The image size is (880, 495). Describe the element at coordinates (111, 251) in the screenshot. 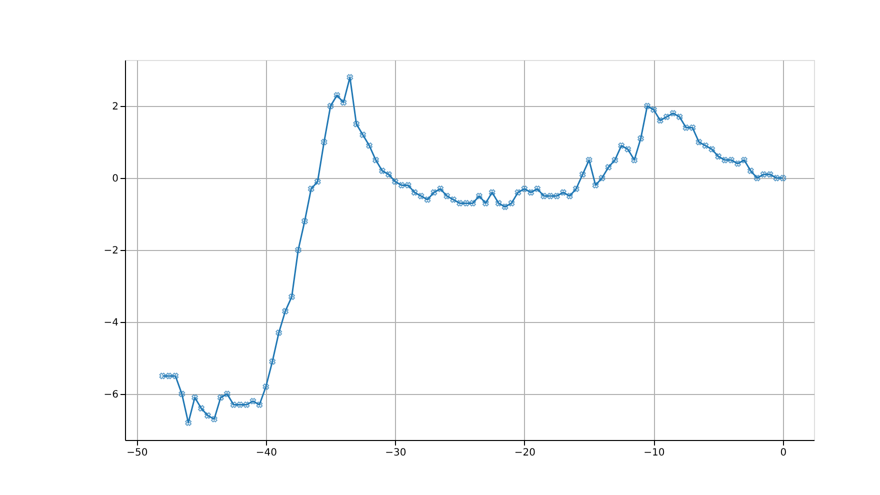

I see `y-tick-label: −2` at that location.